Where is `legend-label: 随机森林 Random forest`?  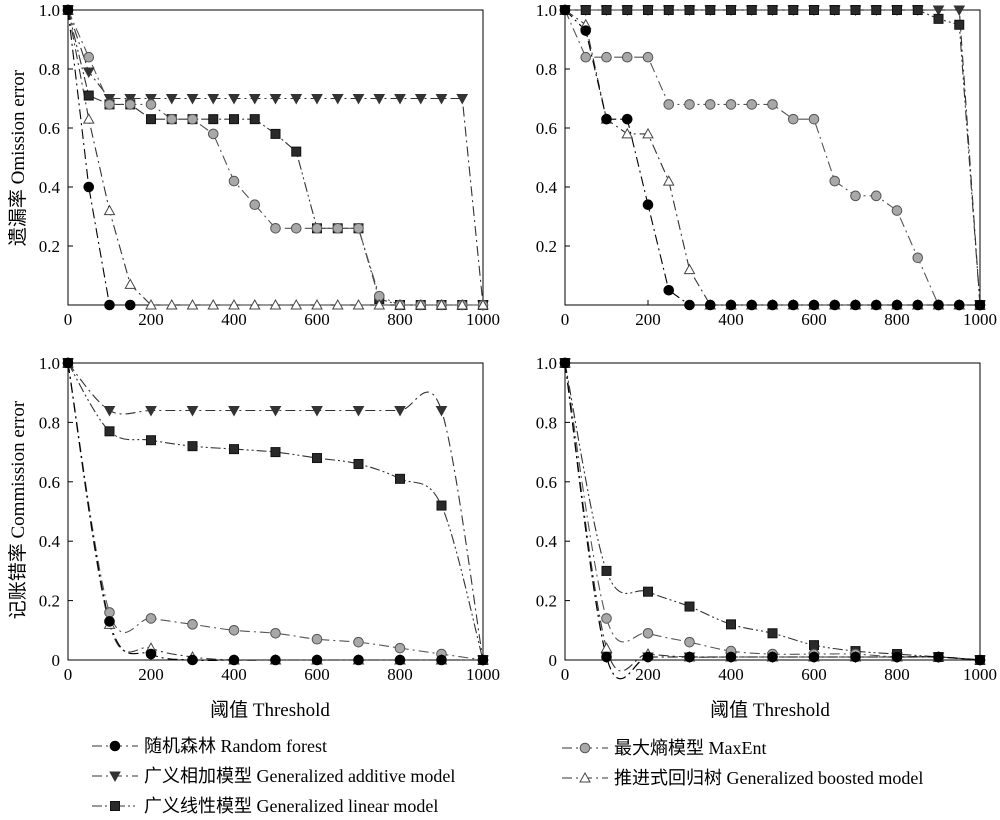
legend-label: 随机森林 Random forest is located at coordinates (235, 746).